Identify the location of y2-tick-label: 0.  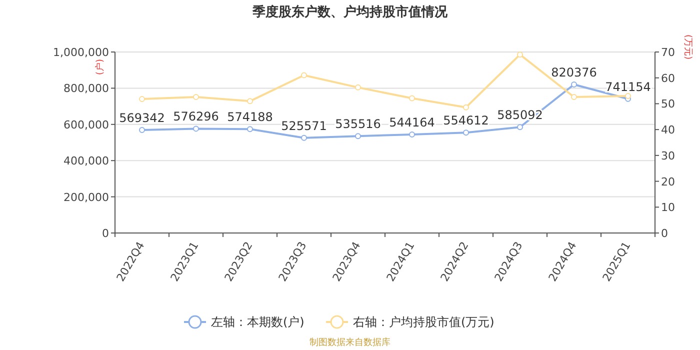
(664, 233).